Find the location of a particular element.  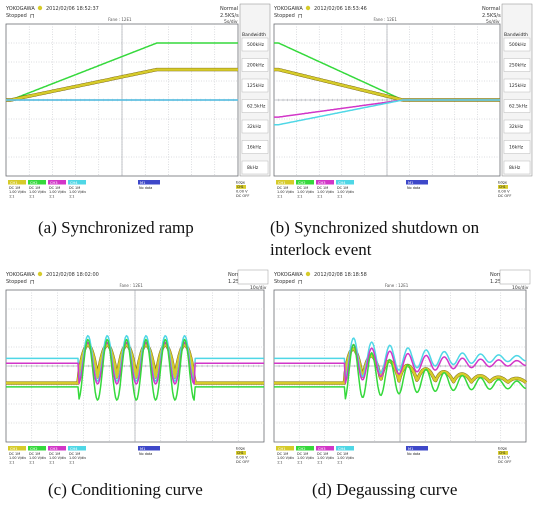

trace-ch2 is located at coordinates (122, 71).